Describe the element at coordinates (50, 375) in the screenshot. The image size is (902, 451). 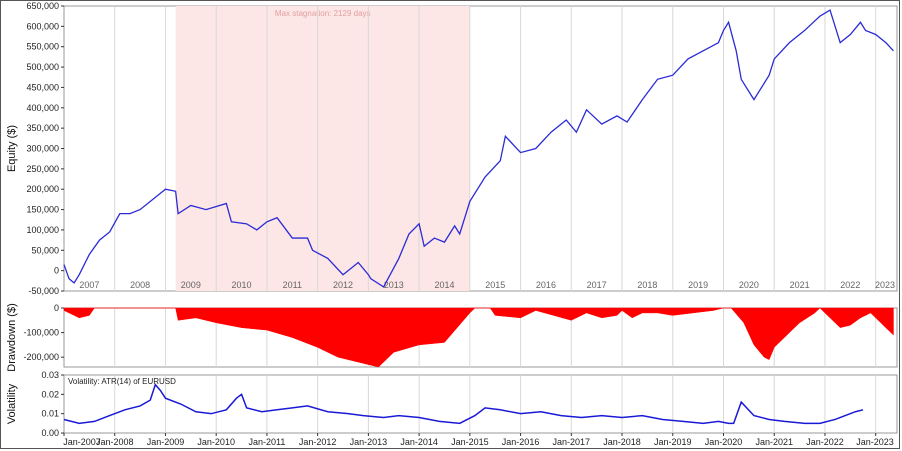
I see `volatility-y-tick-label: 0.03` at that location.